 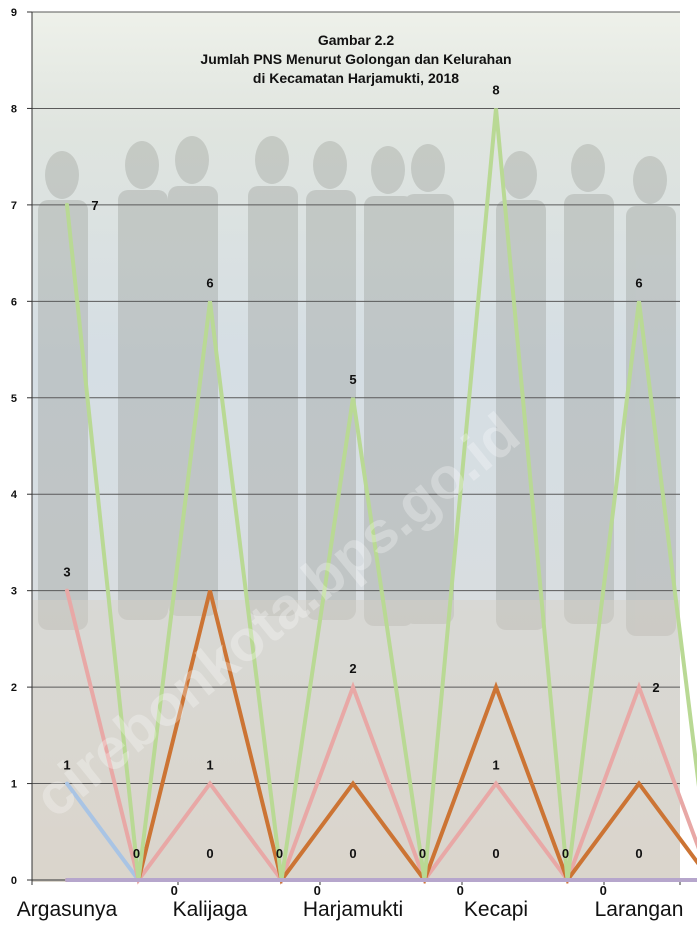 What do you see at coordinates (495, 89) in the screenshot?
I see `data-label: 8` at bounding box center [495, 89].